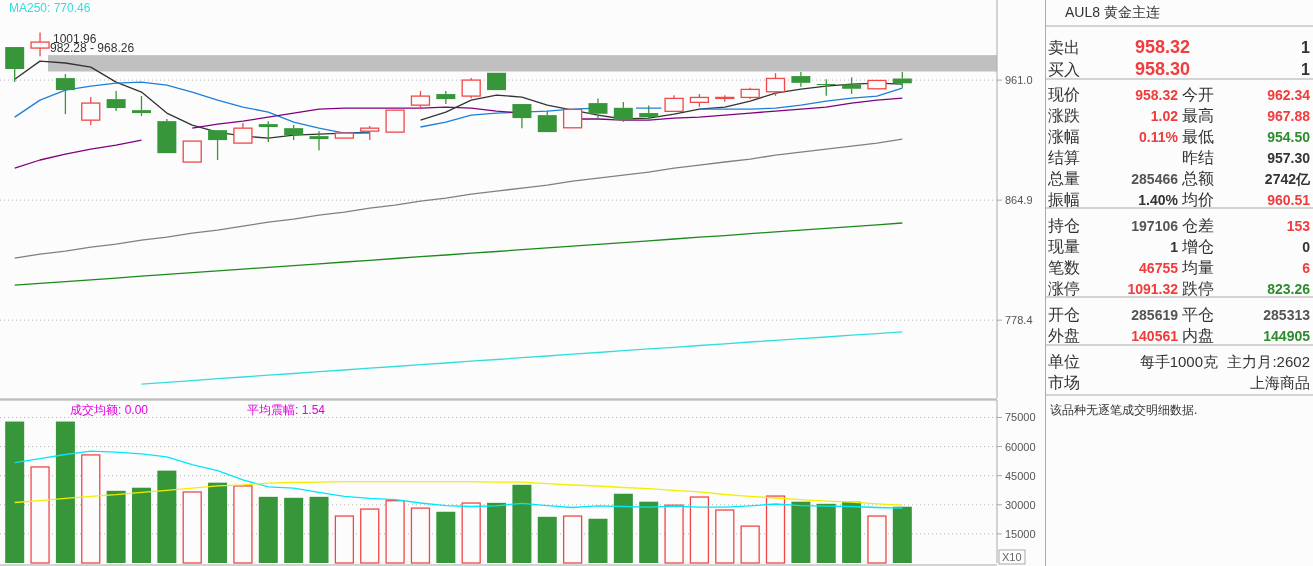  What do you see at coordinates (1289, 200) in the screenshot?
I see `text: 960.51` at bounding box center [1289, 200].